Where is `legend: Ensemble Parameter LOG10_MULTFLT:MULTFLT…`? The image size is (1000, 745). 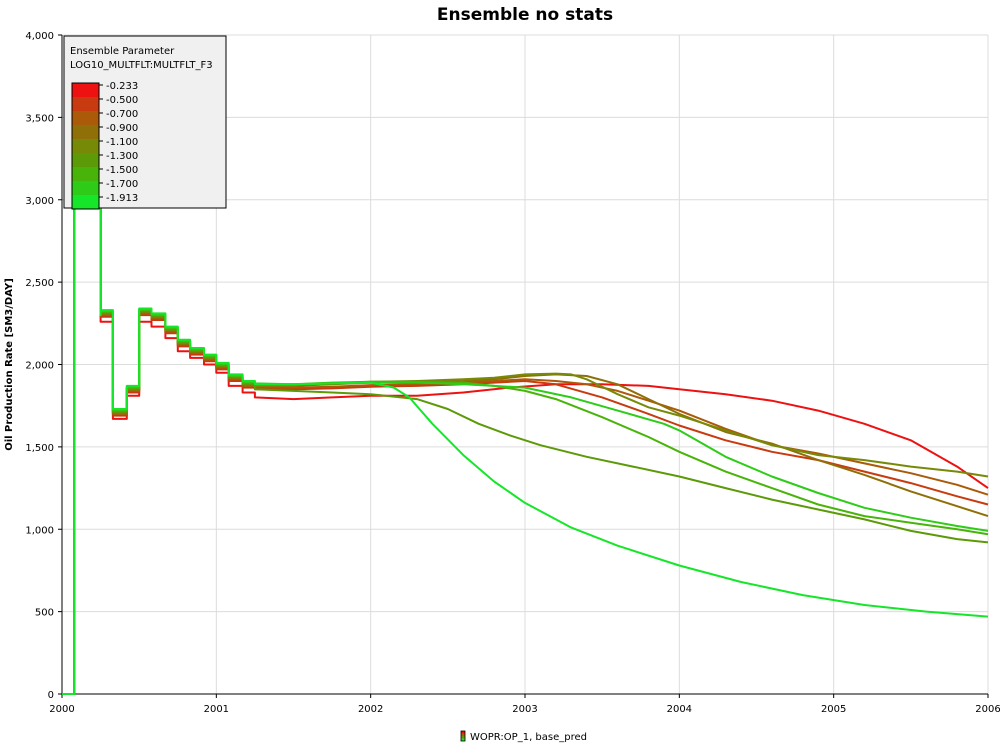
legend: Ensemble Parameter LOG10_MULTFLT:MULTFLT… is located at coordinates (145, 122).